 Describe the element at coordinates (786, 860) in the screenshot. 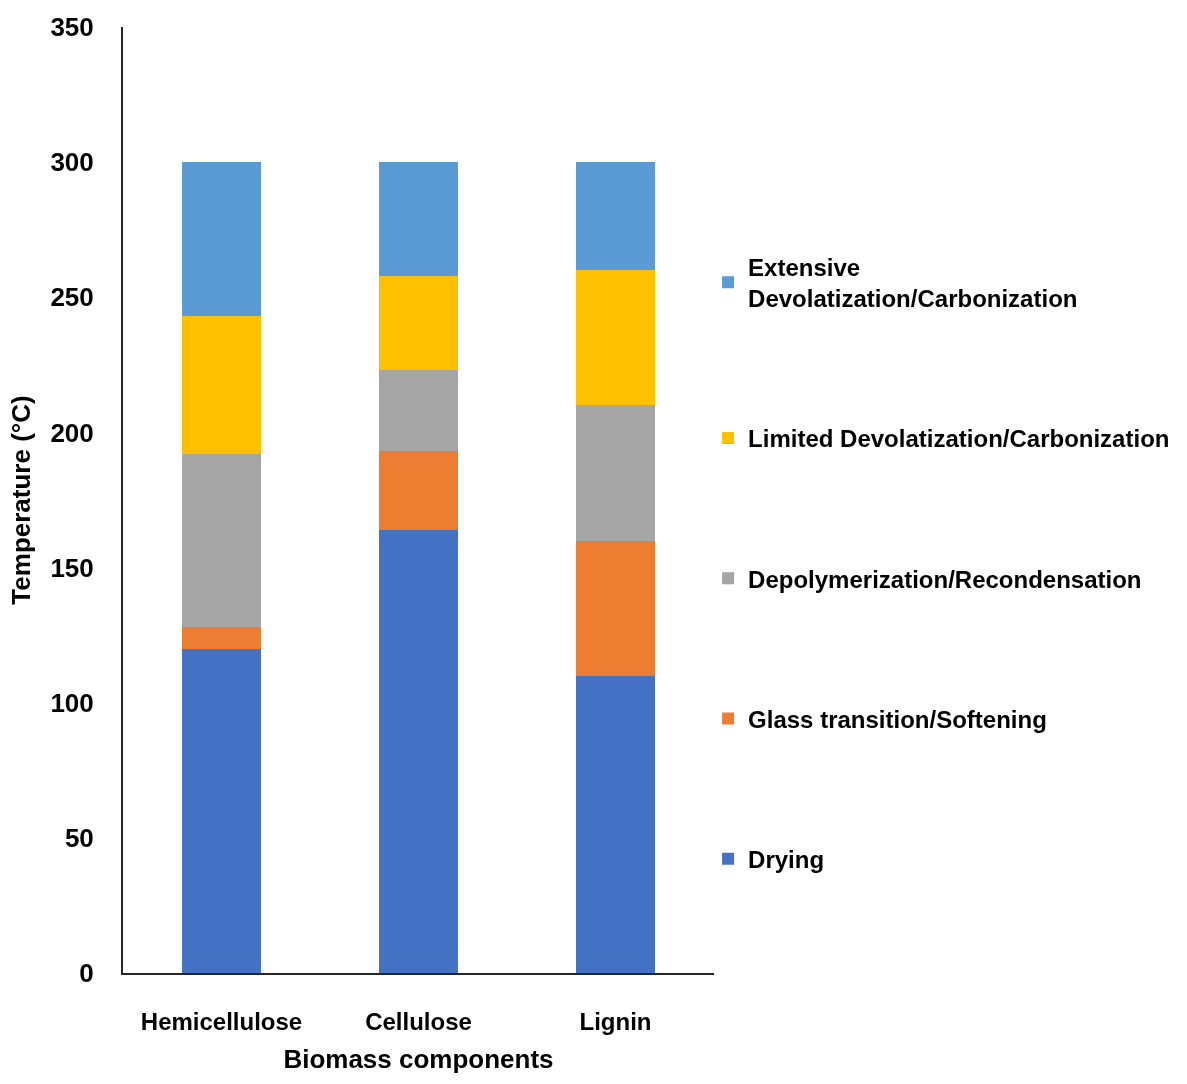

I see `legend-label: Drying` at that location.